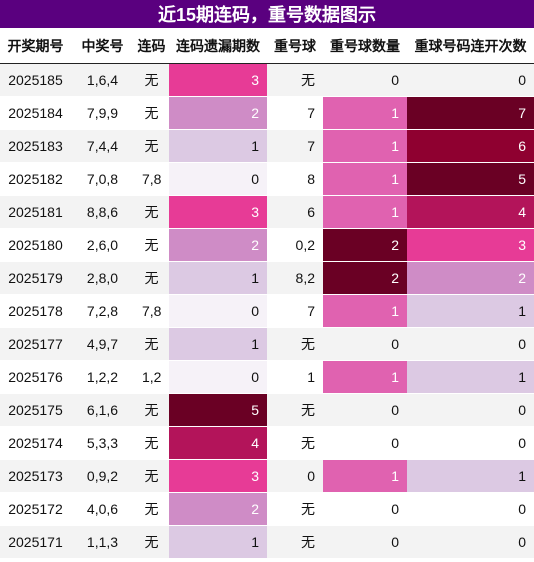  I want to click on cell-streak: 1, so click(470, 476).